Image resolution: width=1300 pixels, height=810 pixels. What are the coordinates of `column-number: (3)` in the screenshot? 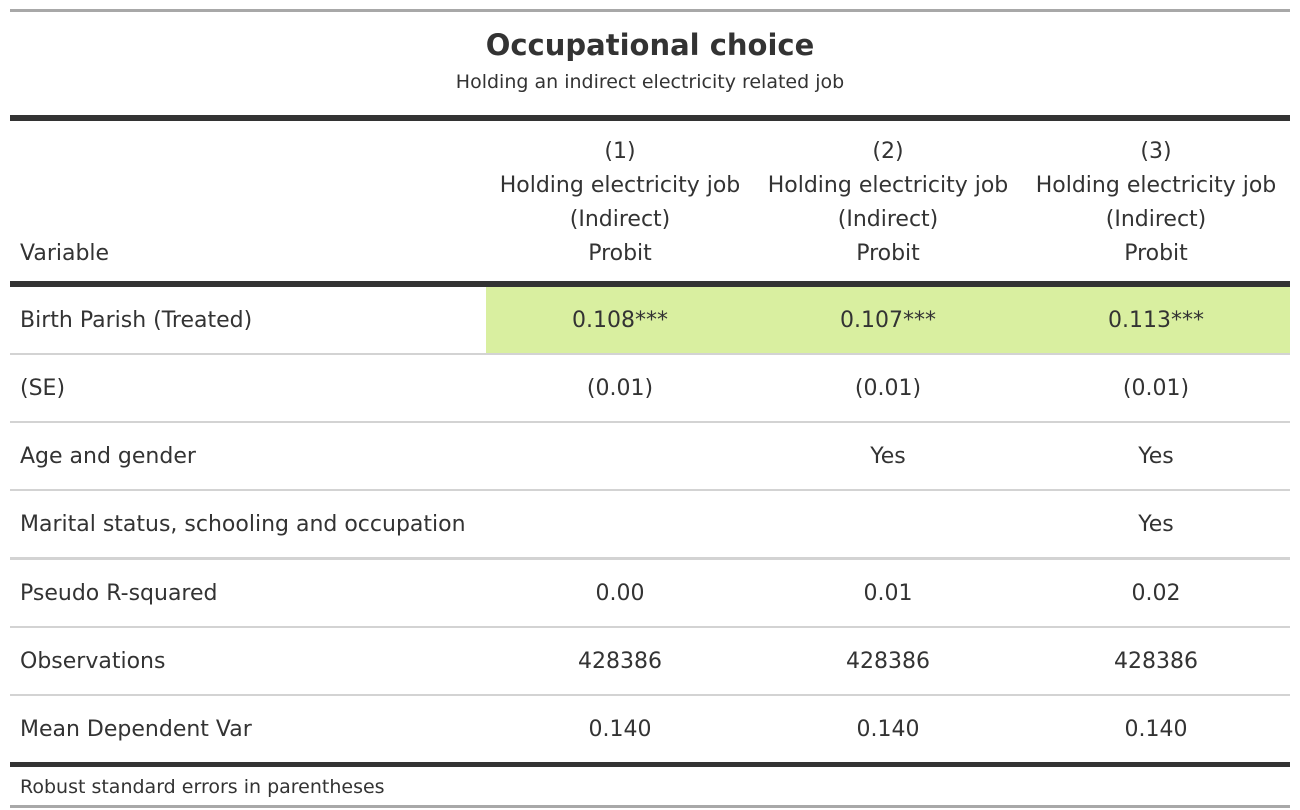 It's located at (1156, 151).